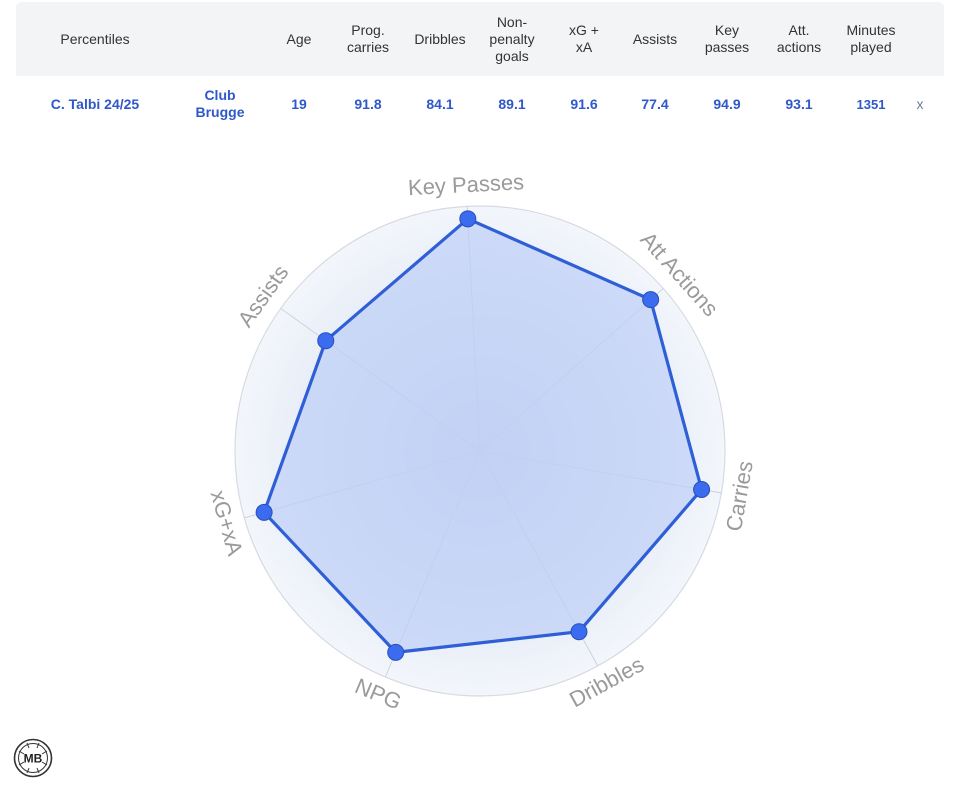  What do you see at coordinates (468, 219) in the screenshot?
I see `radar-point-key-passes` at bounding box center [468, 219].